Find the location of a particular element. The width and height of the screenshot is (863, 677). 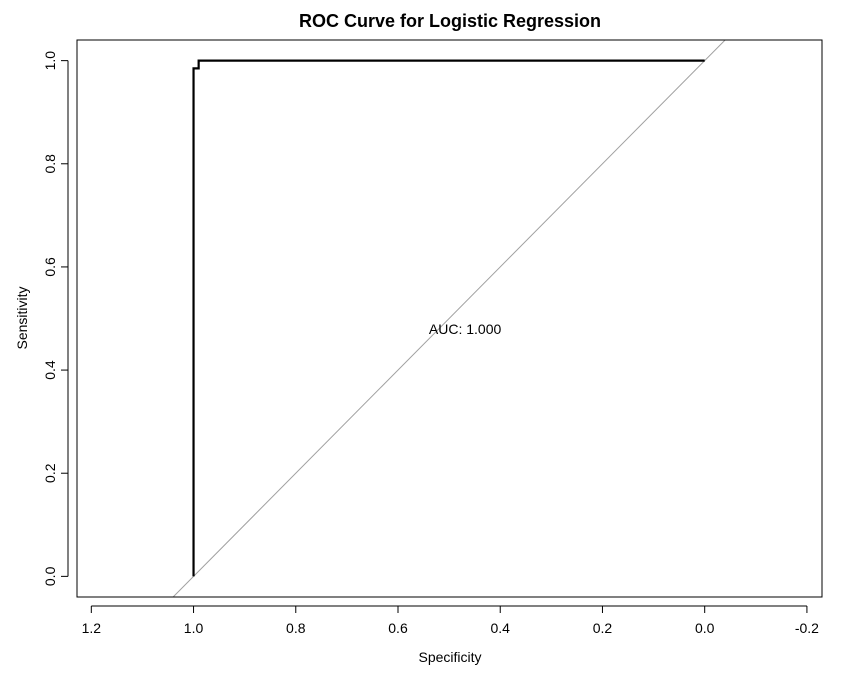

y-tick-label: 1.0 is located at coordinates (50, 61).